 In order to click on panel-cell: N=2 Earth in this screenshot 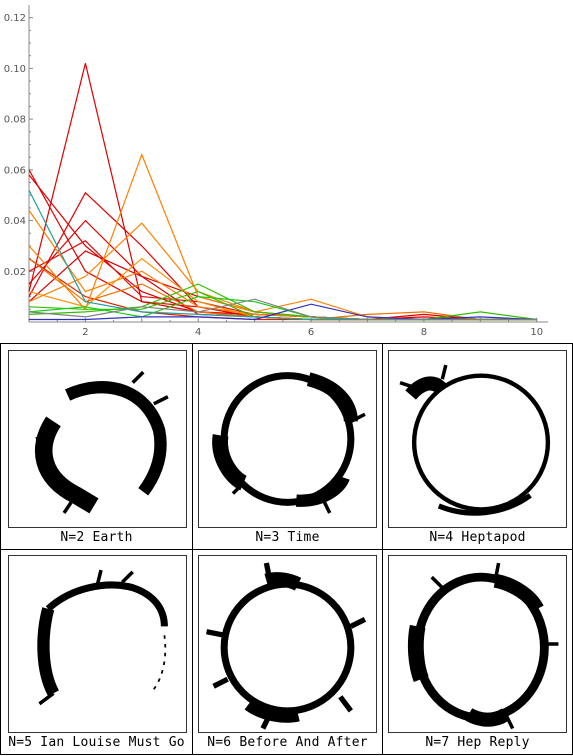, I will do `click(96, 446)`.